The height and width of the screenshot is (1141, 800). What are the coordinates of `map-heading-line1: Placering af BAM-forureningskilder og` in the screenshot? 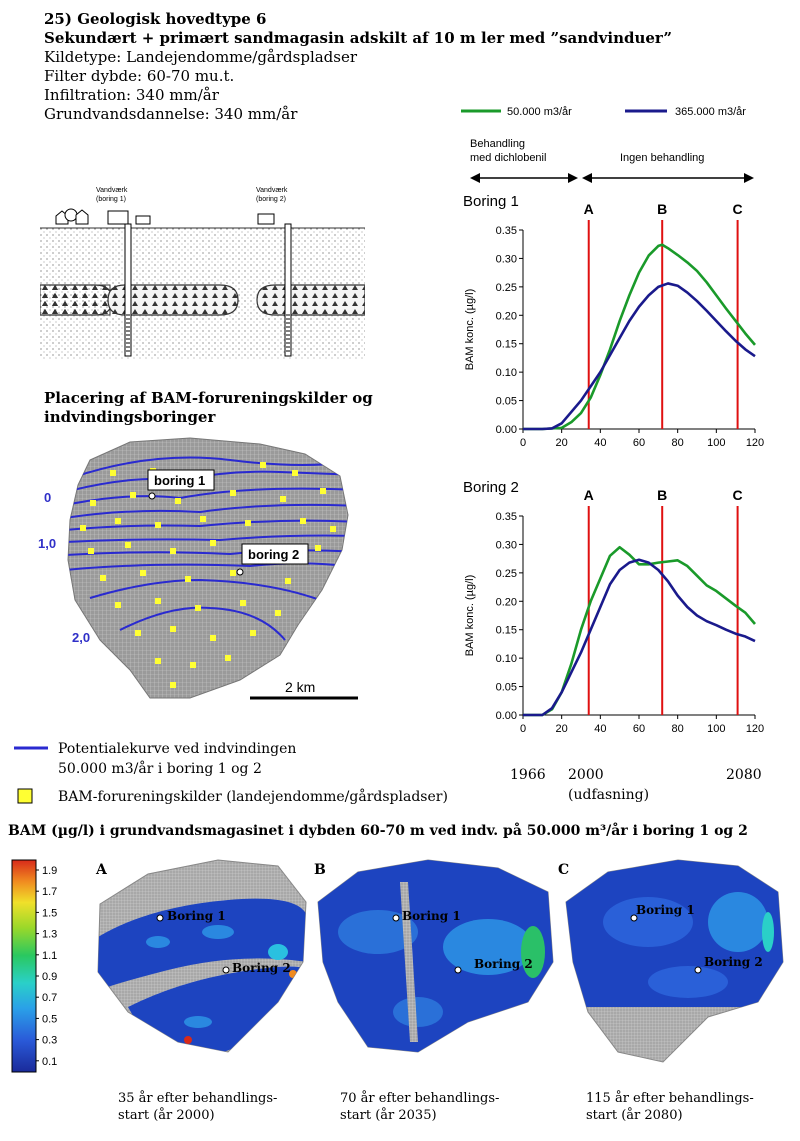 It's located at (208, 398).